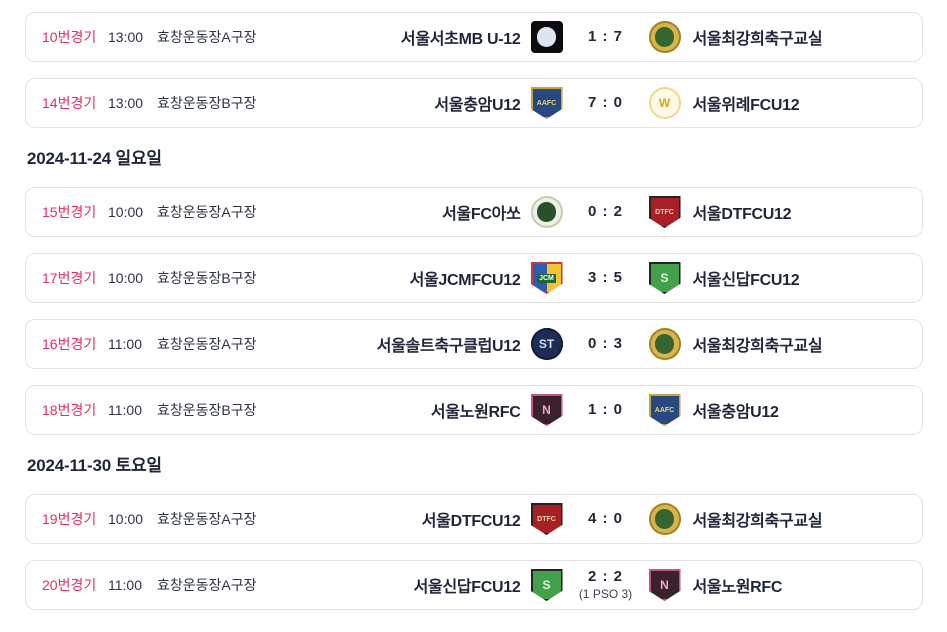 This screenshot has width=947, height=632. What do you see at coordinates (546, 103) in the screenshot?
I see `home-team-logo-icon: AAFC` at bounding box center [546, 103].